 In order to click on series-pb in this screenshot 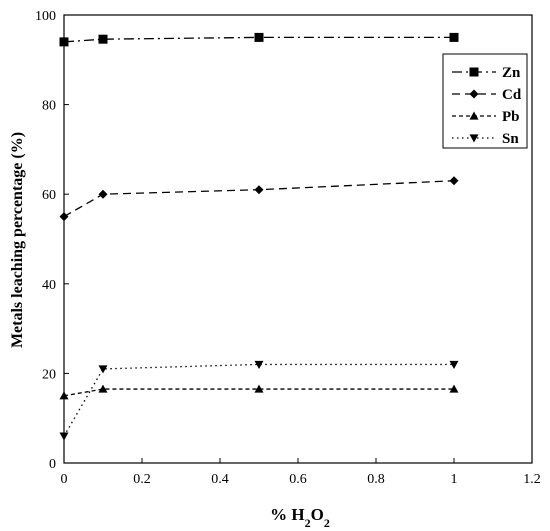, I will do `click(259, 392)`.